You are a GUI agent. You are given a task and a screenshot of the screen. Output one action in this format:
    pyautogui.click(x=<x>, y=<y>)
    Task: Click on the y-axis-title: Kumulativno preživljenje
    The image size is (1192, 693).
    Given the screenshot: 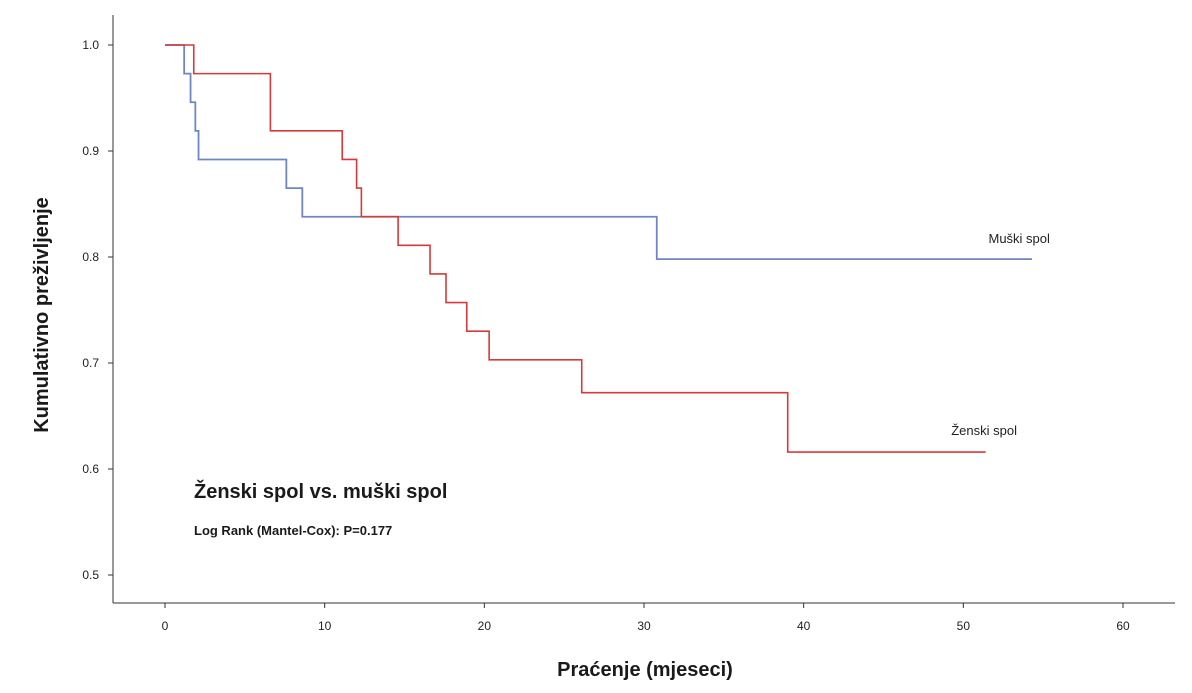 What is the action you would take?
    pyautogui.click(x=42, y=315)
    